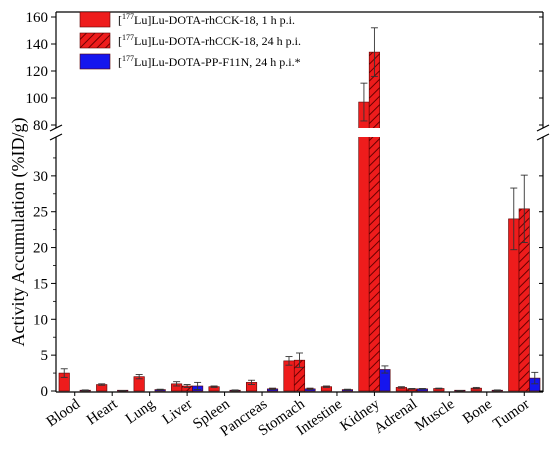  I want to click on y-tick-label-15: 15, so click(40, 284).